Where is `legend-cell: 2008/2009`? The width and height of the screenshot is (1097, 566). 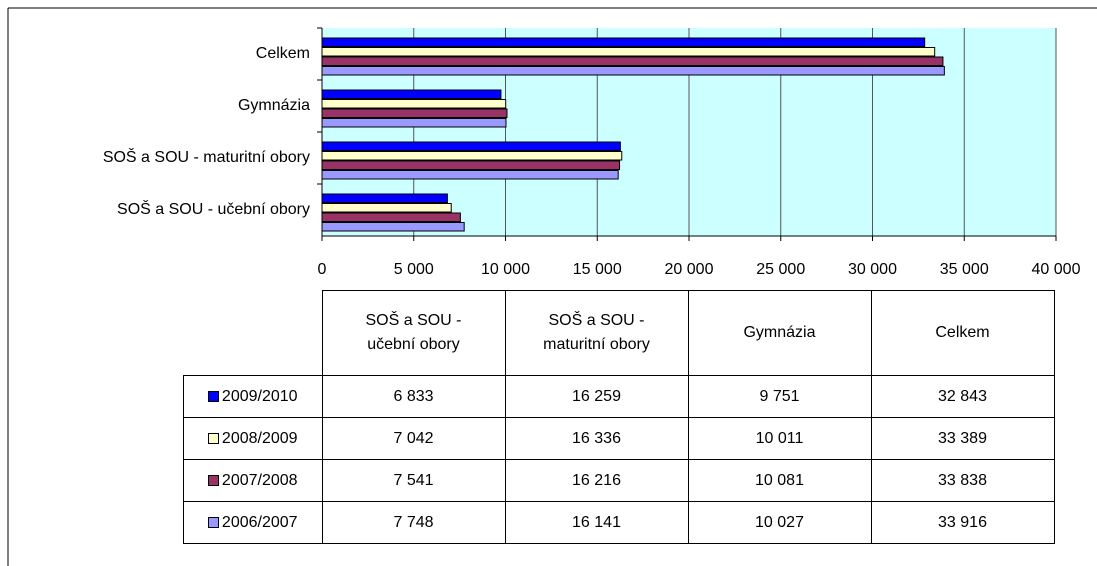 legend-cell: 2008/2009 is located at coordinates (253, 438).